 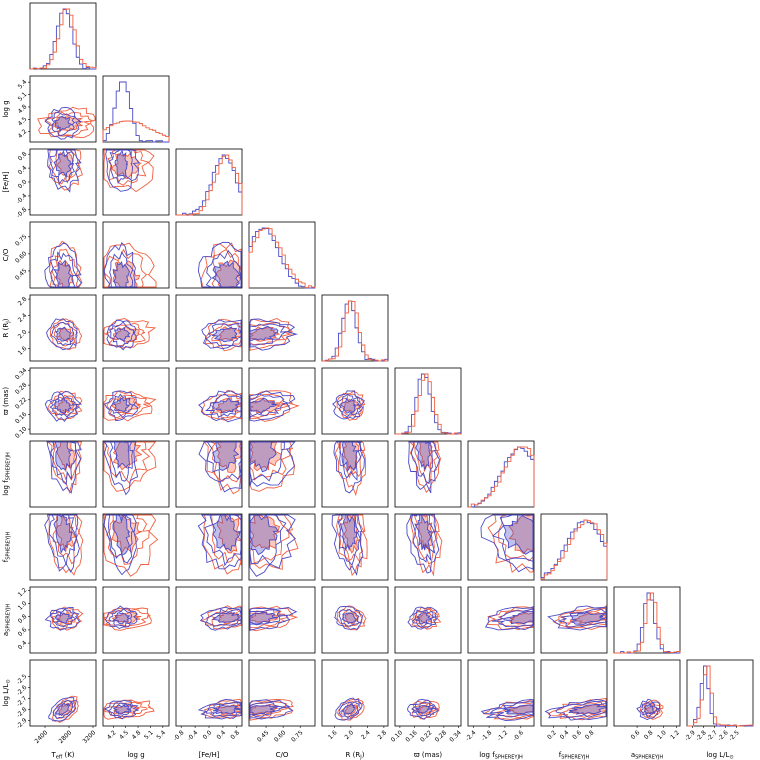 What do you see at coordinates (552, 735) in the screenshot?
I see `x-tick-label-f: 0.2` at bounding box center [552, 735].